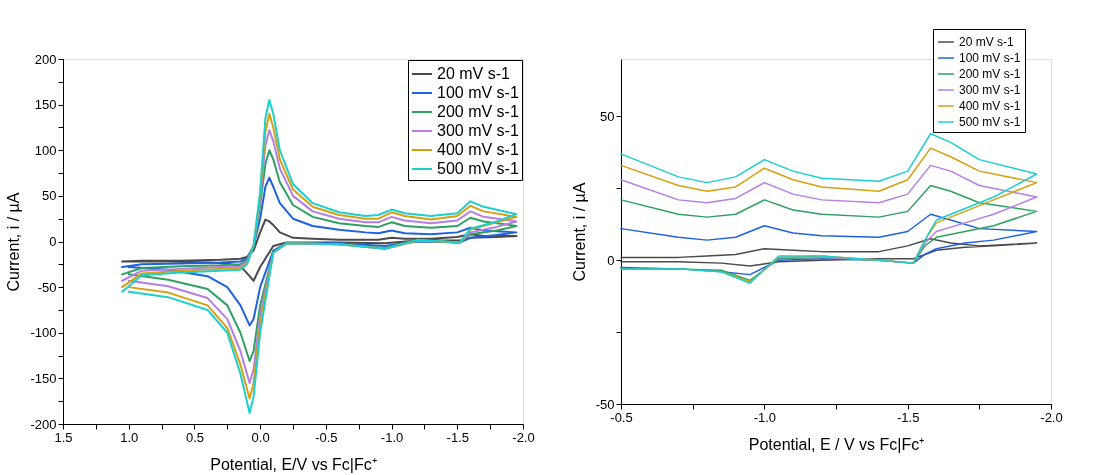 This screenshot has width=1110, height=475. I want to click on x-axis-title: Potential, E/V vs Fc|Fc⁺, so click(293, 464).